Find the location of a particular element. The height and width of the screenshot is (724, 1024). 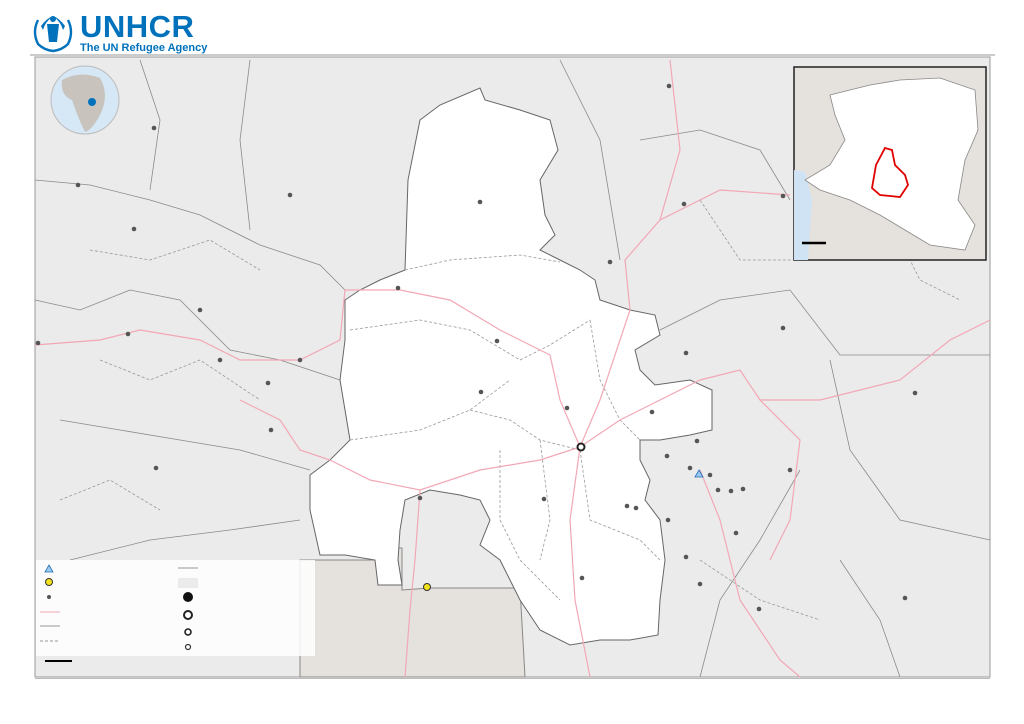

legend-city-large-icon is located at coordinates (188, 615).